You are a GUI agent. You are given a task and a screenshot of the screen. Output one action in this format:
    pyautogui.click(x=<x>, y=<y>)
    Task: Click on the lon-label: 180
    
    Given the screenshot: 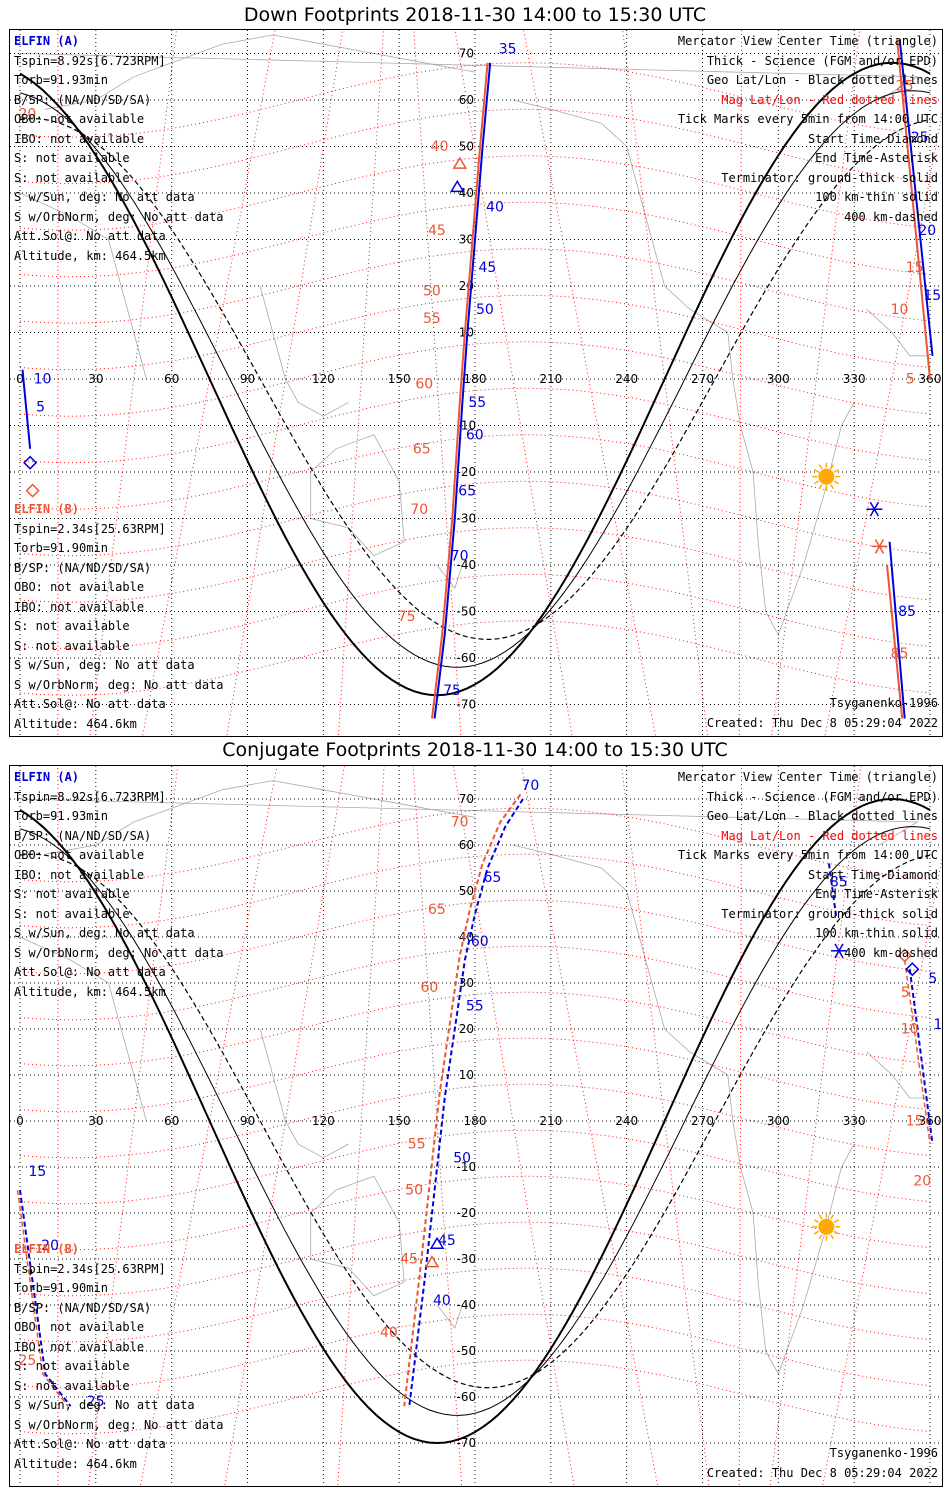 What is the action you would take?
    pyautogui.click(x=475, y=379)
    